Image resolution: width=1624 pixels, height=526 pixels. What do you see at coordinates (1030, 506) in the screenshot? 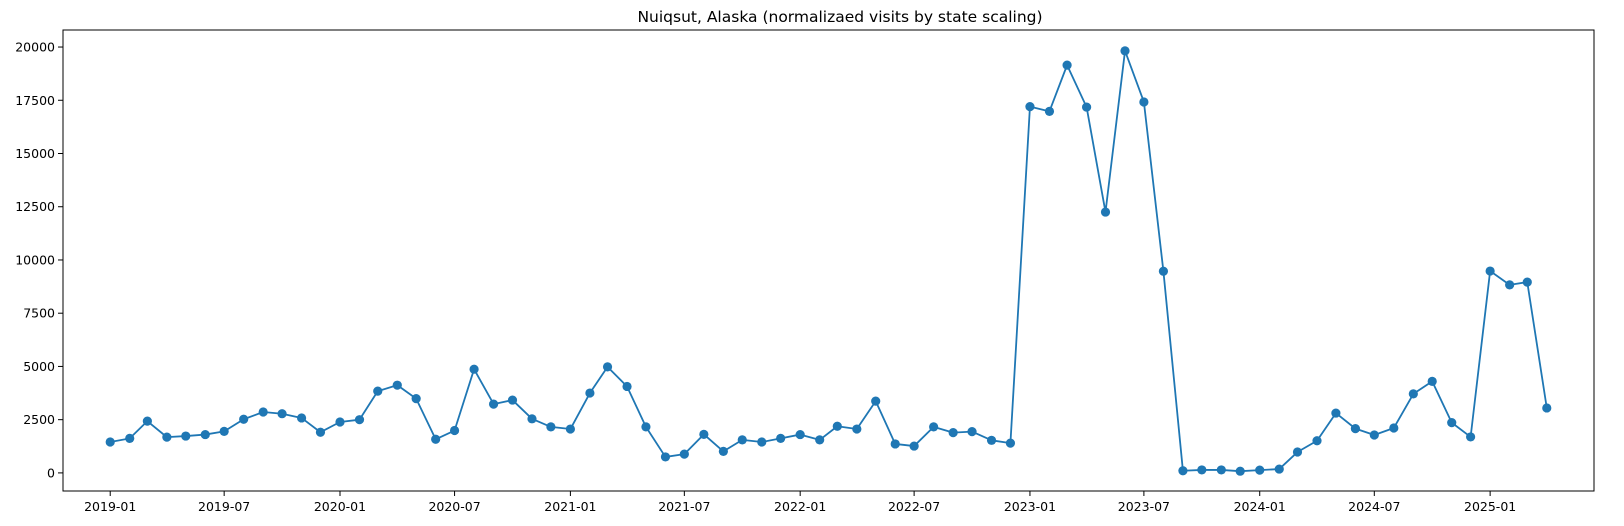
I see `x-tick-label: 2023-01` at bounding box center [1030, 506].